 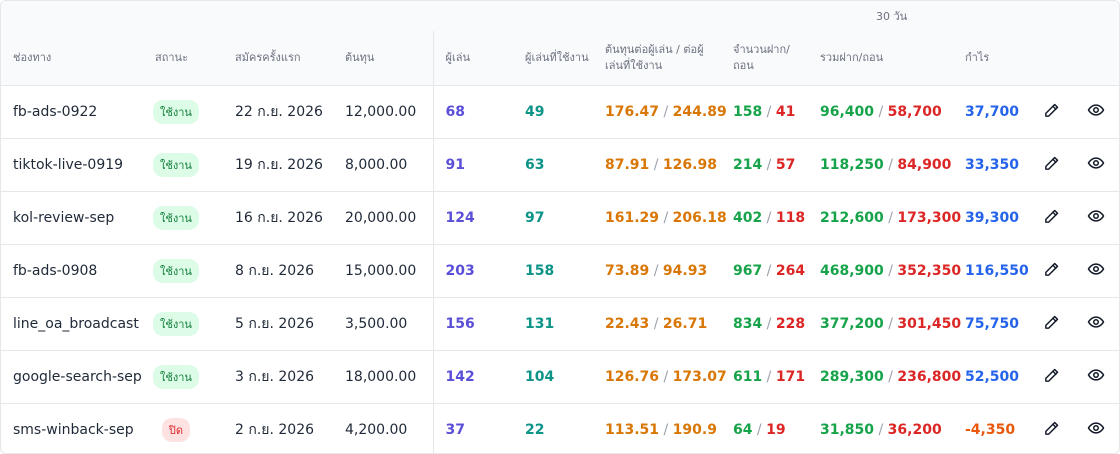 I want to click on first-signup-date: 5 ก.ย. 2026, so click(x=278, y=324).